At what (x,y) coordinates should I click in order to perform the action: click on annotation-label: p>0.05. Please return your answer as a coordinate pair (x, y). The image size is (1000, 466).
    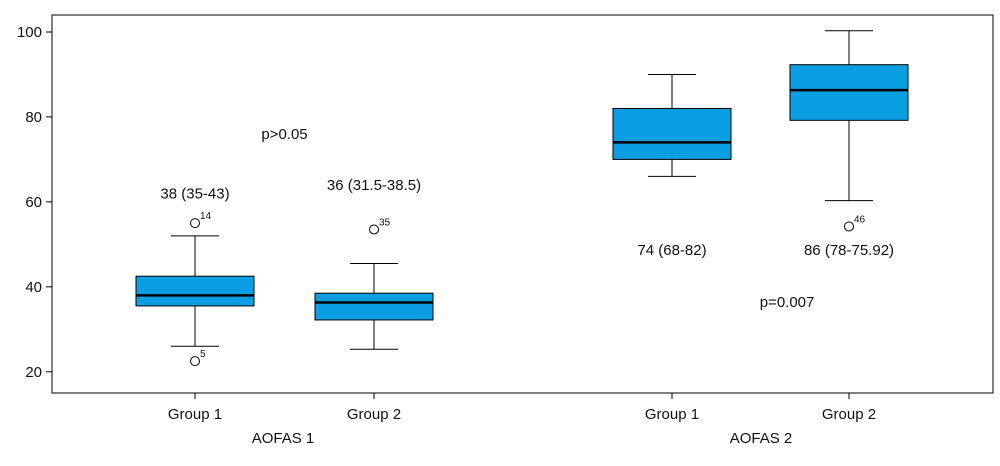
    Looking at the image, I should click on (284, 134).